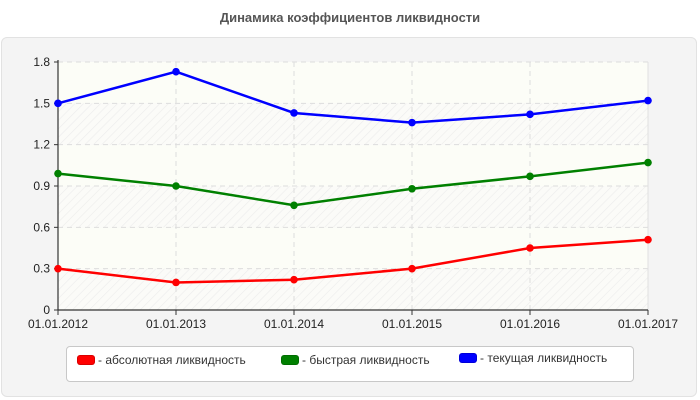 The image size is (700, 400). Describe the element at coordinates (412, 324) in the screenshot. I see `x-tick-label: 01.01.2015` at that location.